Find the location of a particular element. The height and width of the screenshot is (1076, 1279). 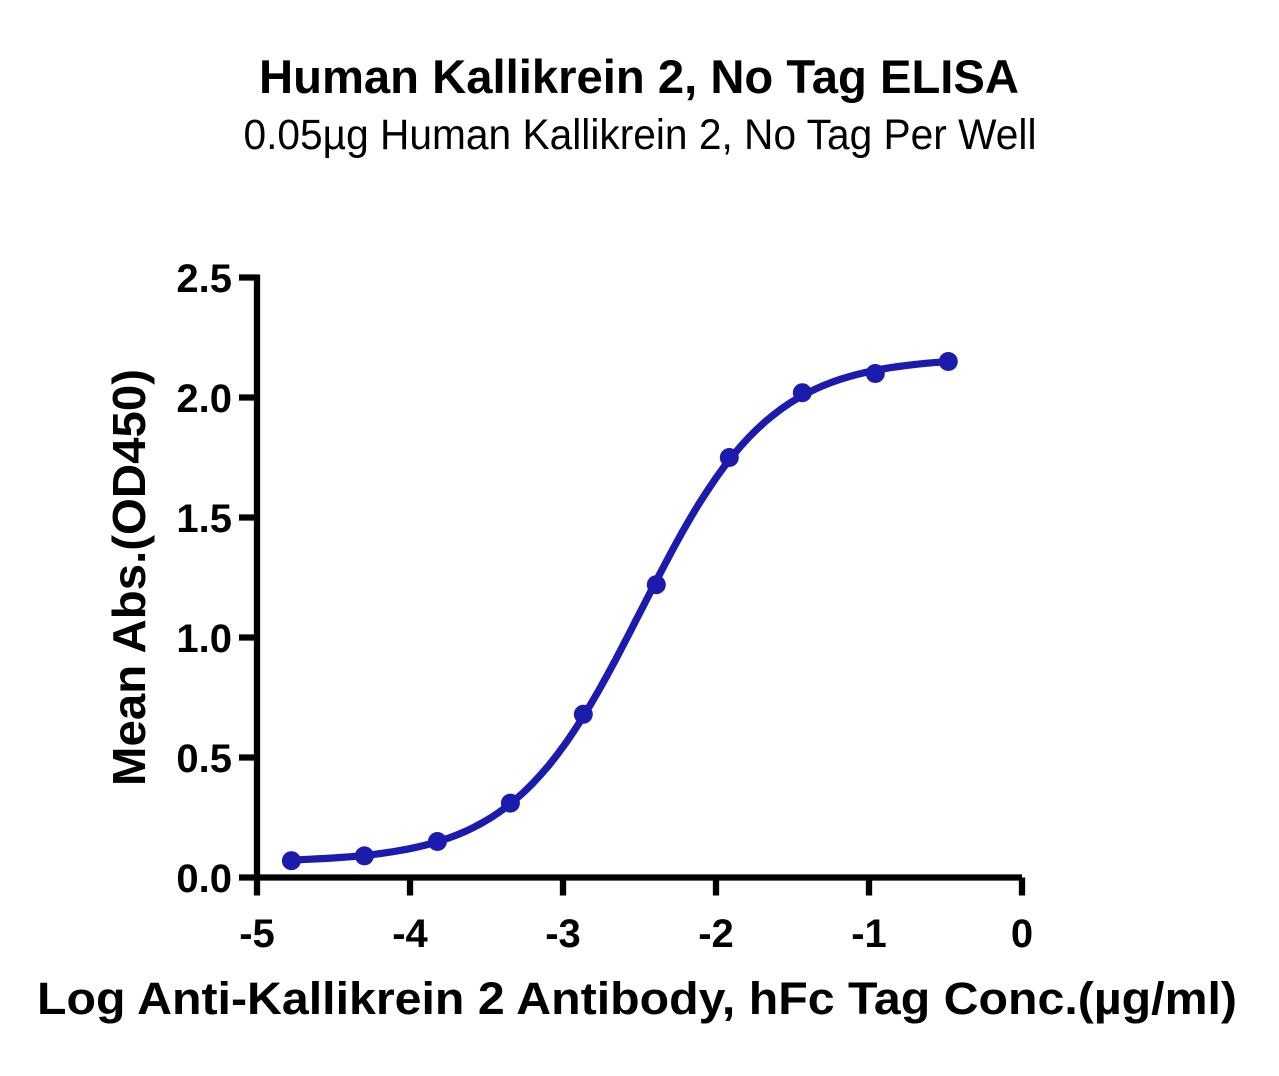

svg-text: 1.0 is located at coordinates (204, 639).